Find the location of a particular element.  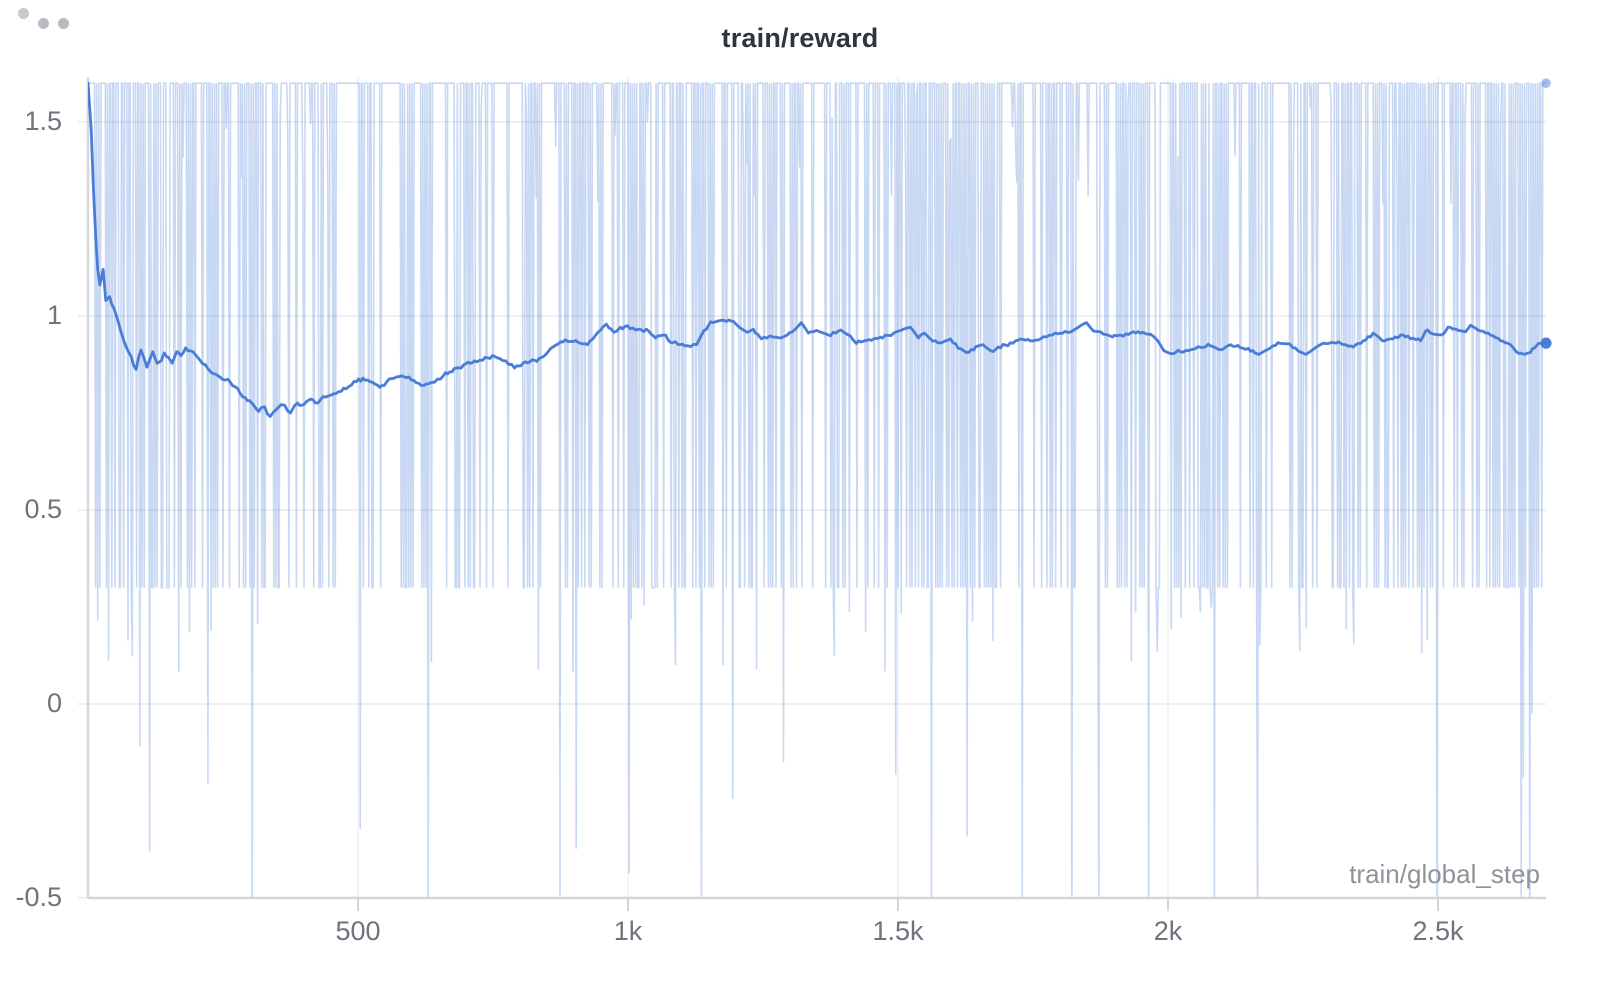

x-axis-tick-label: 500 is located at coordinates (358, 931).